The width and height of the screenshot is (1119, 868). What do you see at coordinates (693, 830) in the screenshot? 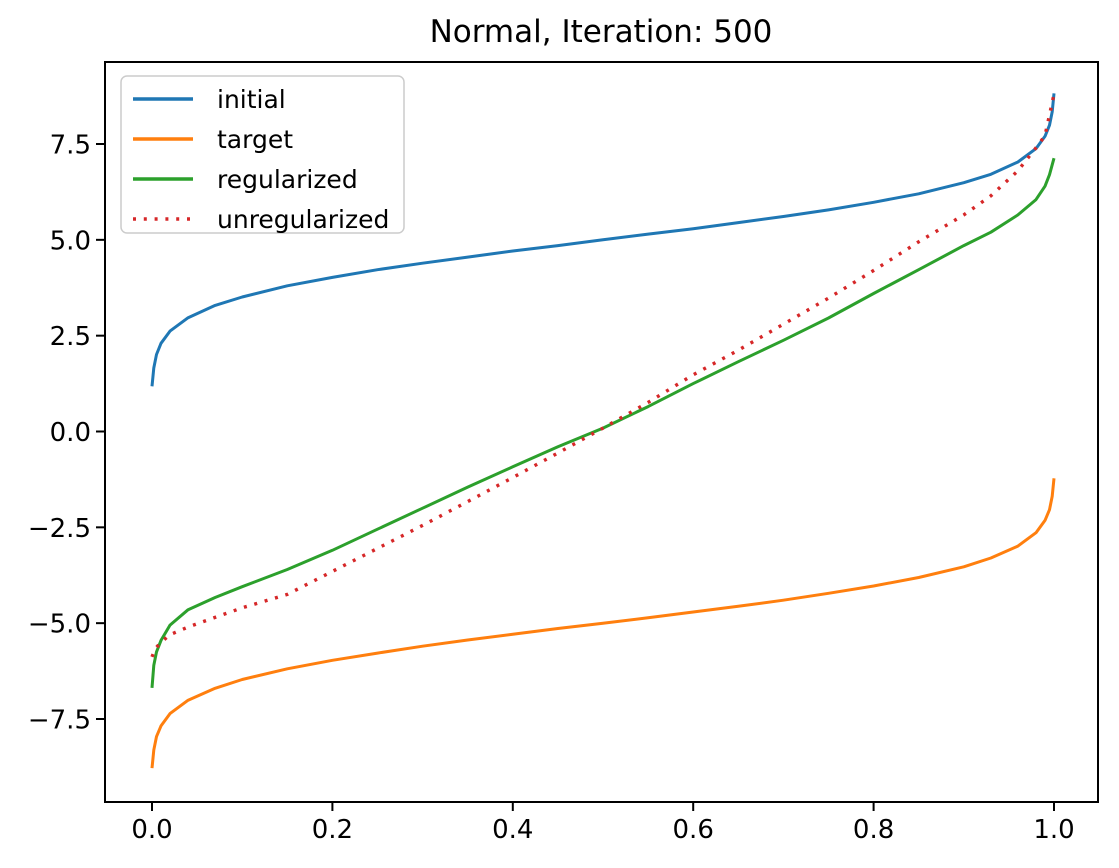
I see `x-tick-label: 0.6` at bounding box center [693, 830].